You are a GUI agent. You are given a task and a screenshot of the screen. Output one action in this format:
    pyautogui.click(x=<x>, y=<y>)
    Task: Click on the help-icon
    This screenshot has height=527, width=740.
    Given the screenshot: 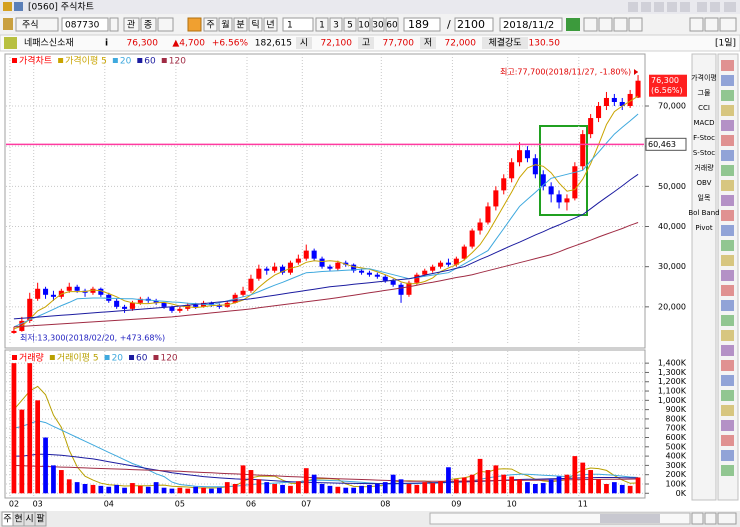 What is the action you would take?
    pyautogui.click(x=18, y=6)
    